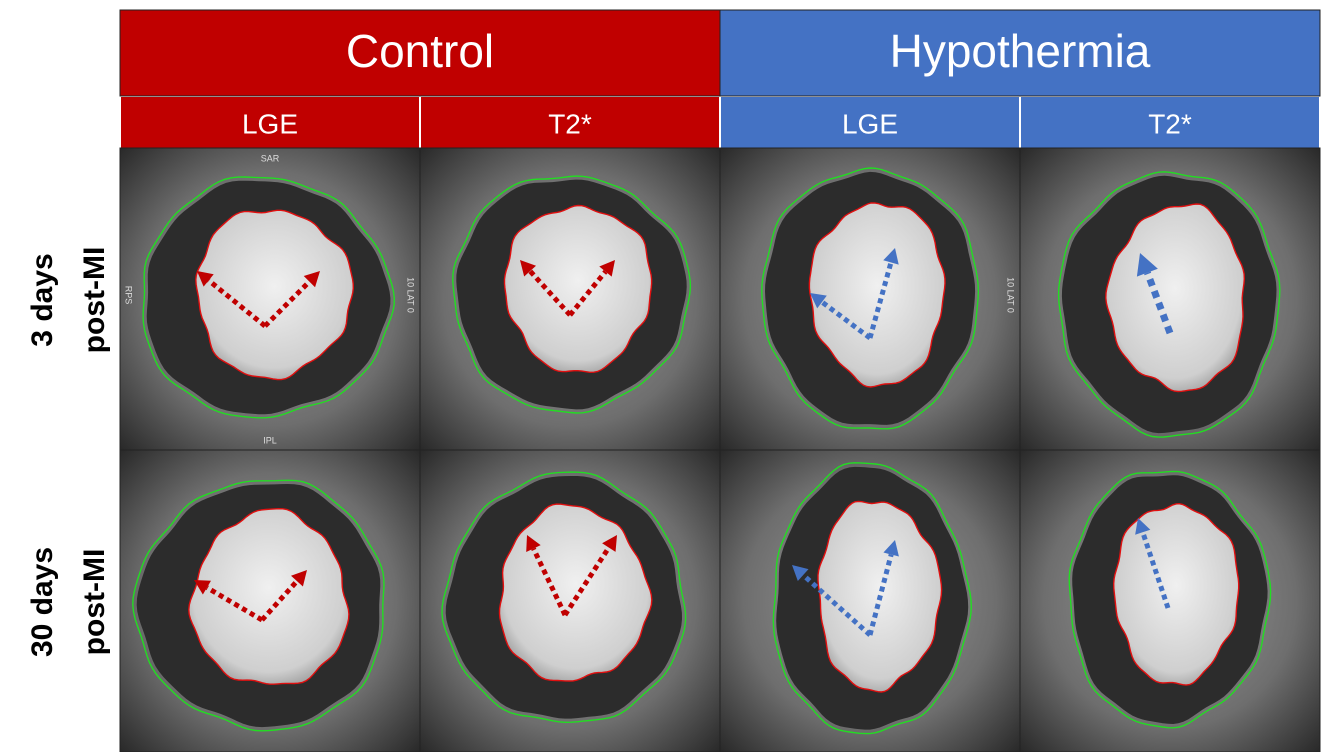 The image size is (1323, 752). I want to click on group-label: Hypothermia, so click(1020, 51).